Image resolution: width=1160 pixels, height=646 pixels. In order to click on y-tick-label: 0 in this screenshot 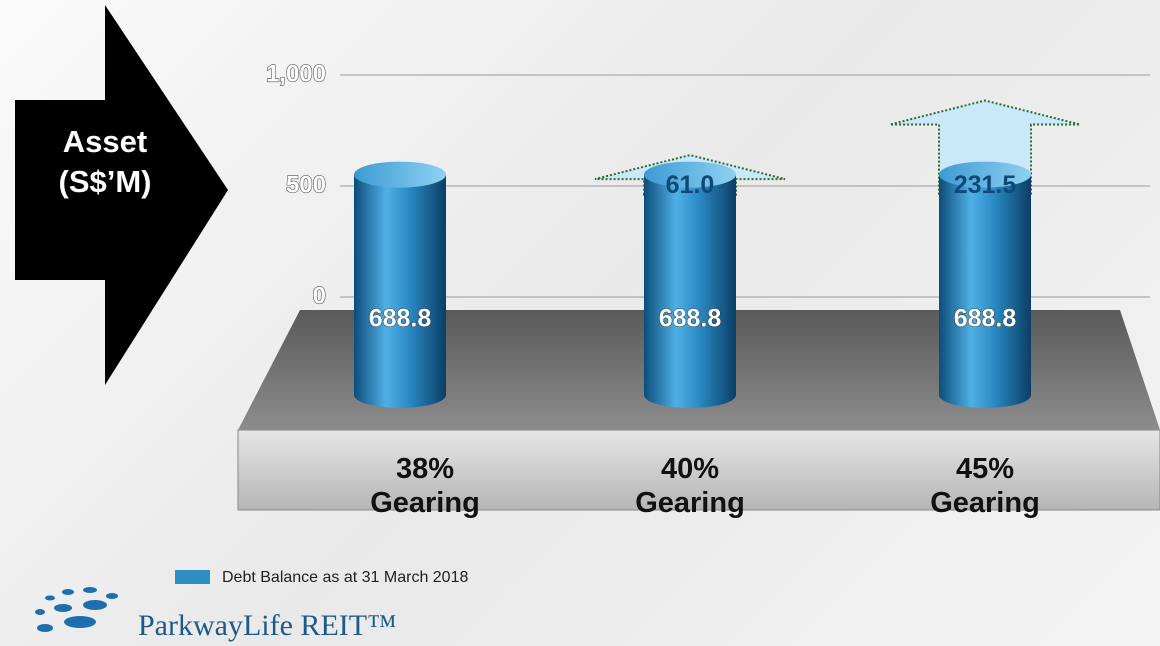, I will do `click(319, 295)`.